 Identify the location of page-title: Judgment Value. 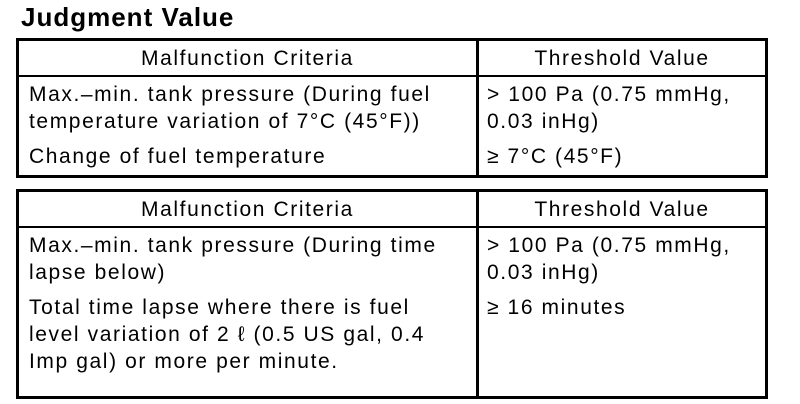
(128, 17).